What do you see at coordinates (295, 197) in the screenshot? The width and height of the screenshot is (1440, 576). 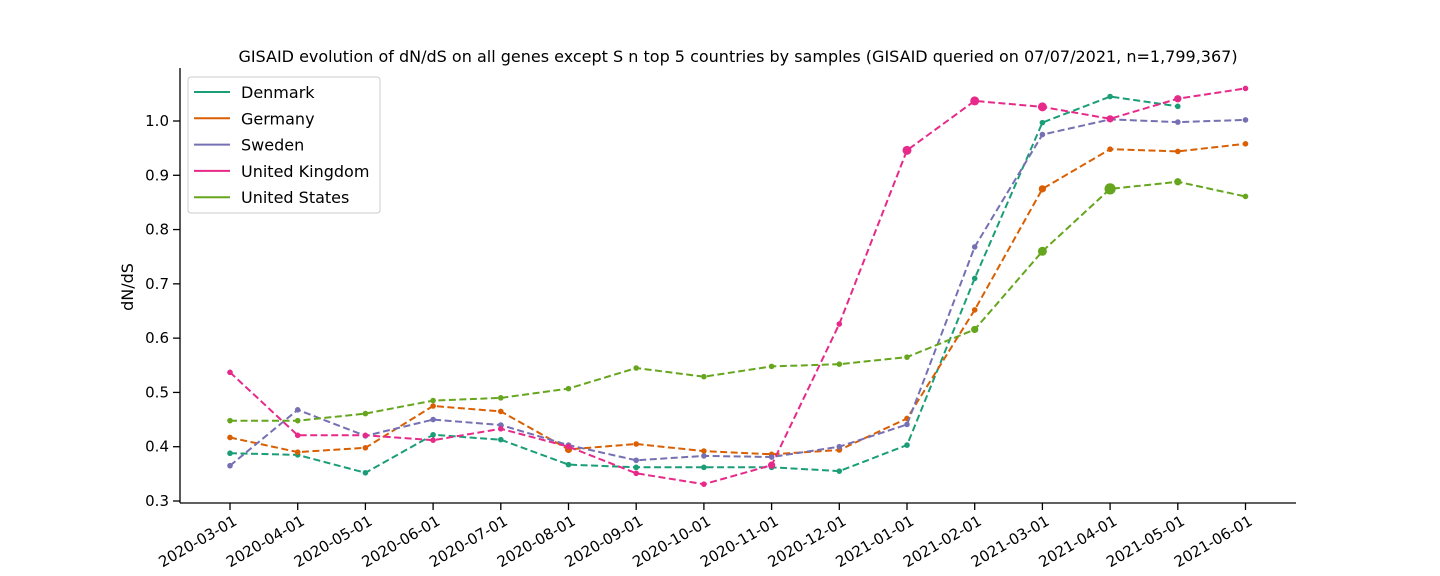 I see `legend-label: United States` at bounding box center [295, 197].